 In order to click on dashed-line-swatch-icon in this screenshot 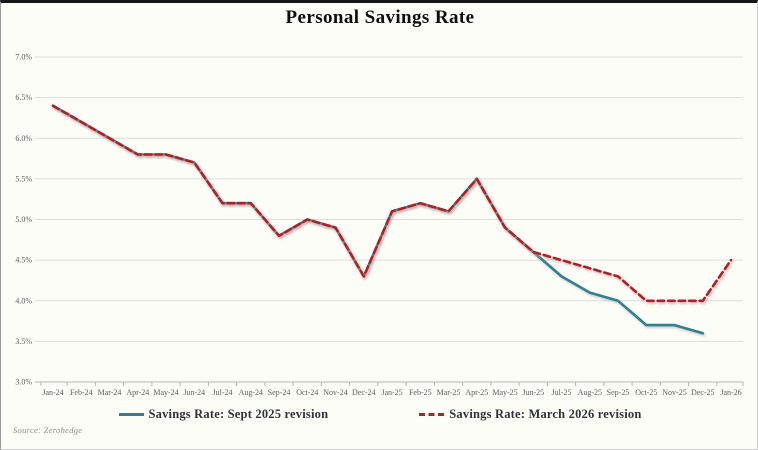, I will do `click(433, 414)`.